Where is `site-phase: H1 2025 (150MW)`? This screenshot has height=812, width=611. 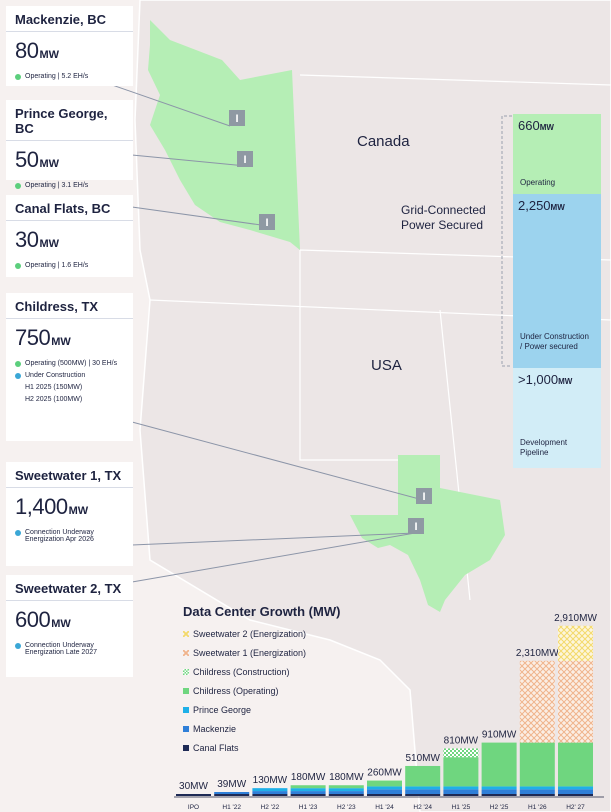
site-phase: H1 2025 (150MW) is located at coordinates (54, 387).